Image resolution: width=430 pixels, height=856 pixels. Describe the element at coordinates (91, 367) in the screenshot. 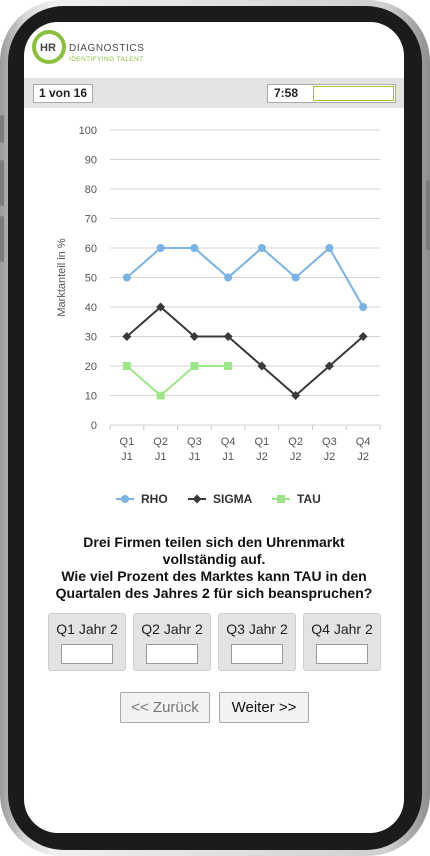

I see `y-tick-label: 20` at that location.